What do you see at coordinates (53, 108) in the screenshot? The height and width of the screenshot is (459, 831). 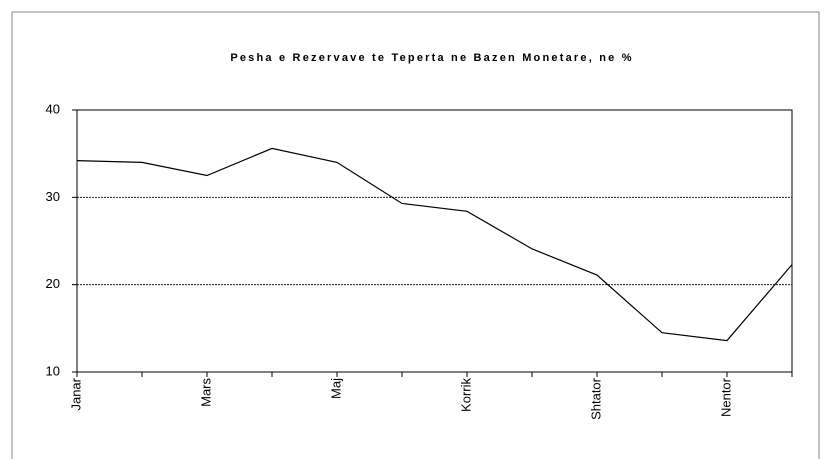 I see `y-tick-label: 40` at bounding box center [53, 108].